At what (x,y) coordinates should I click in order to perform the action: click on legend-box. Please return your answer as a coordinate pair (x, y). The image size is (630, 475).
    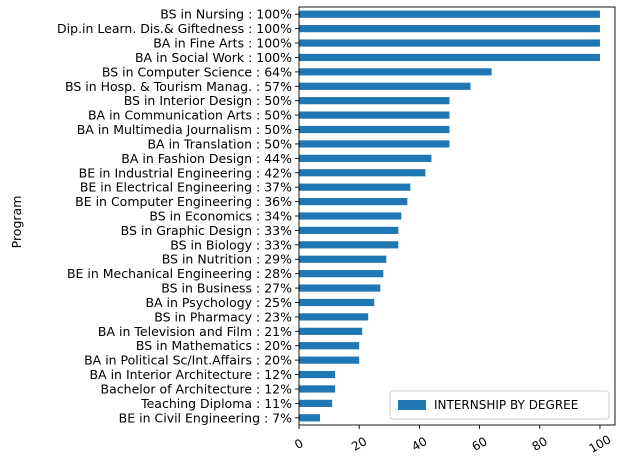
    Looking at the image, I should click on (499, 405).